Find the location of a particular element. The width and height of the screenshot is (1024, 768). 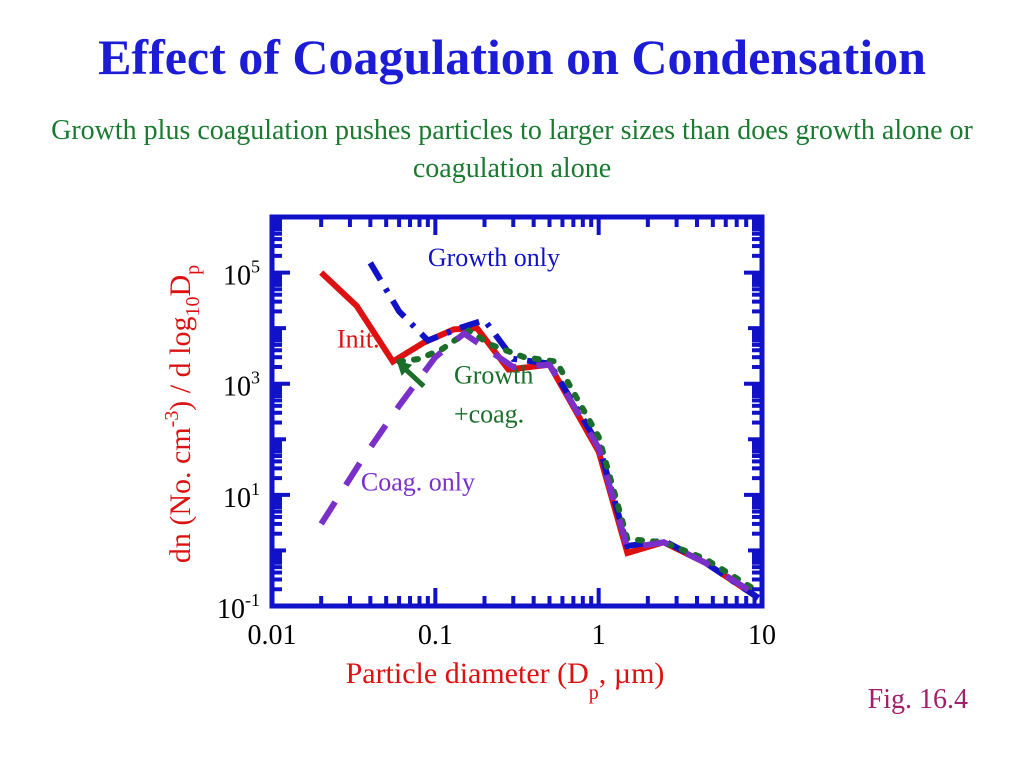

figure-label: Fig. 16.4 is located at coordinates (917, 699).